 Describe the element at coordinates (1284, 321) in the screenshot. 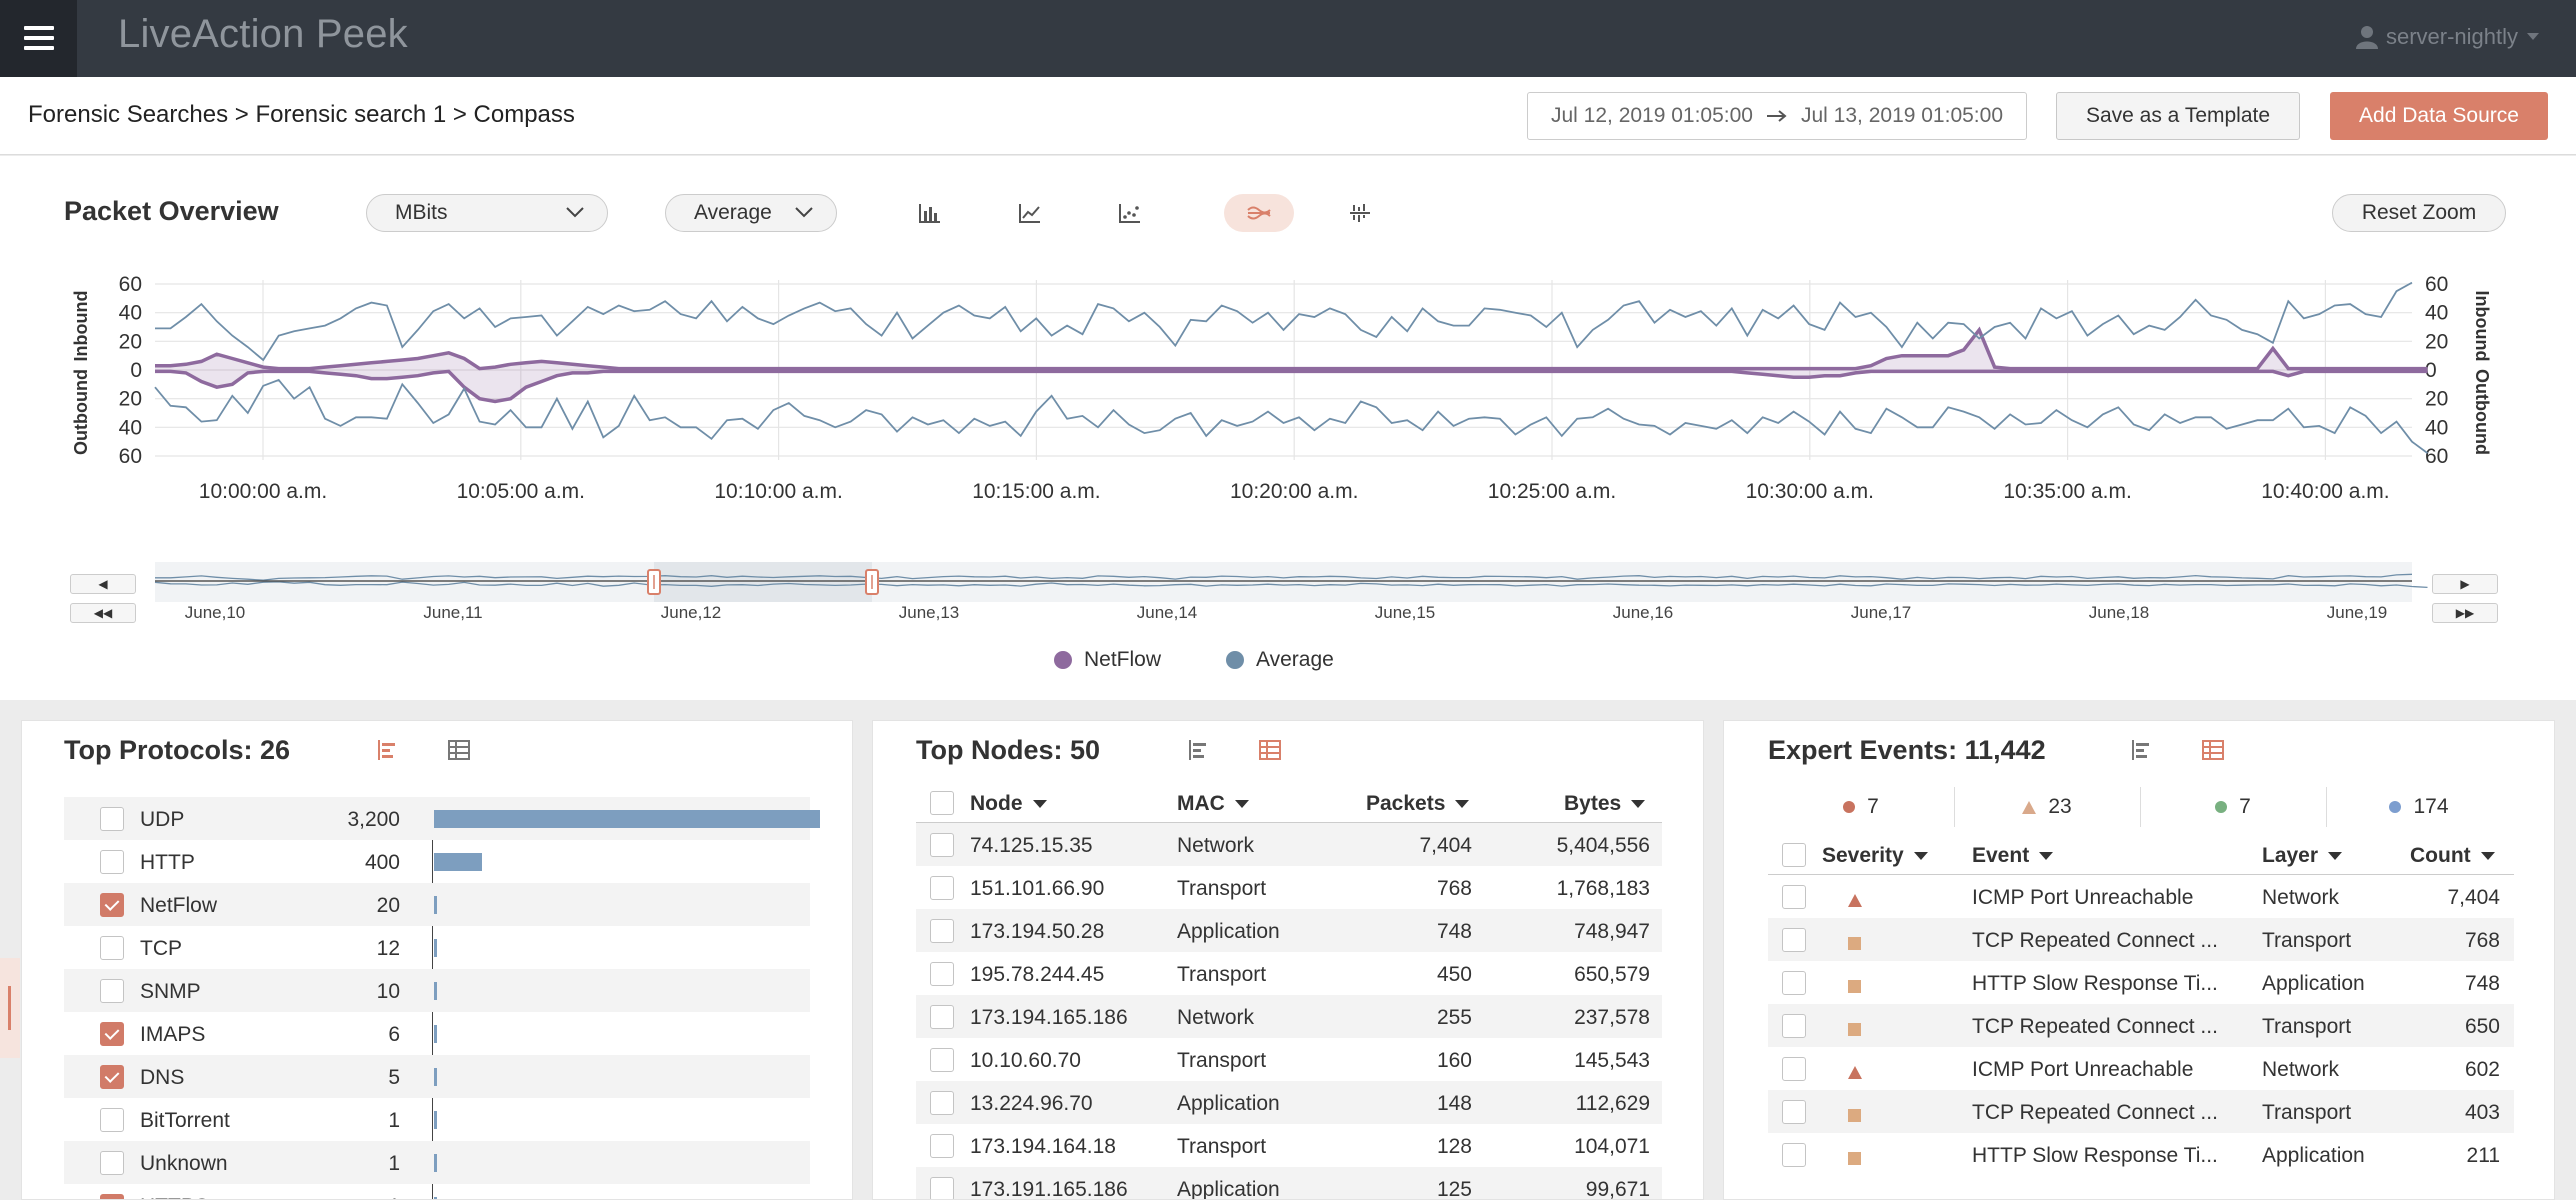

I see `average-inbound-line` at that location.